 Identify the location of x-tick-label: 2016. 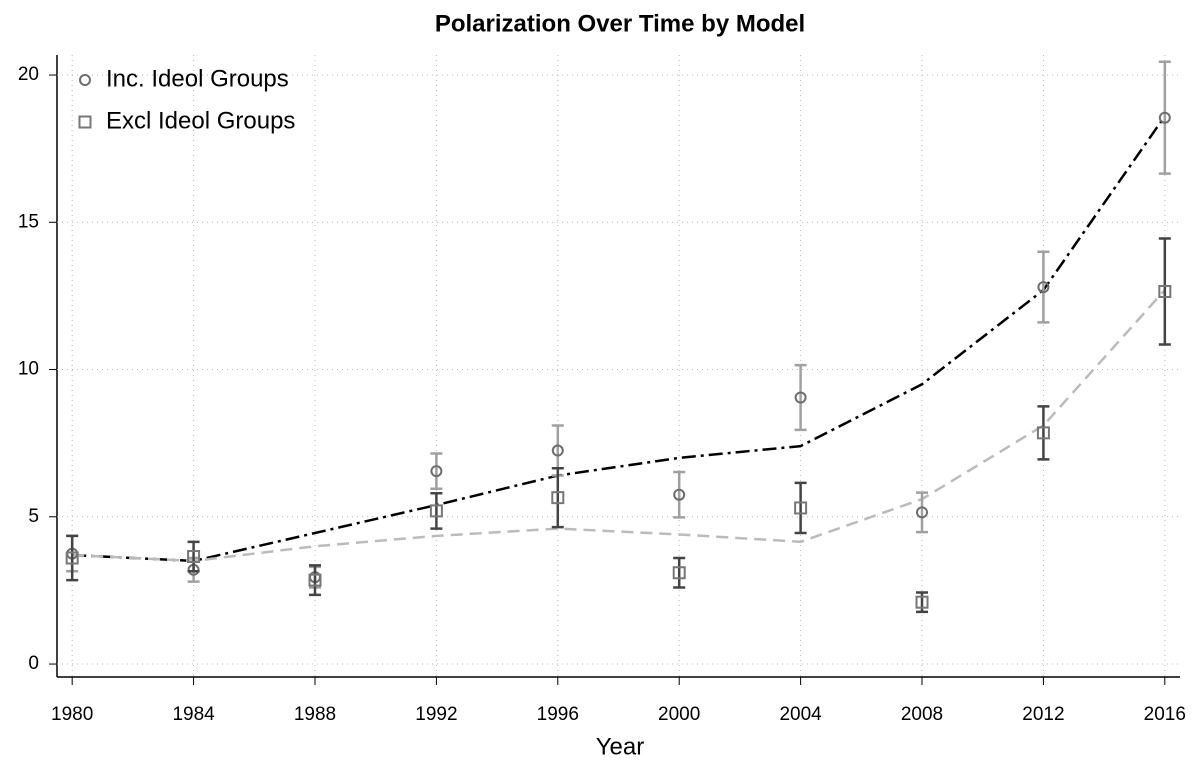
(1165, 714).